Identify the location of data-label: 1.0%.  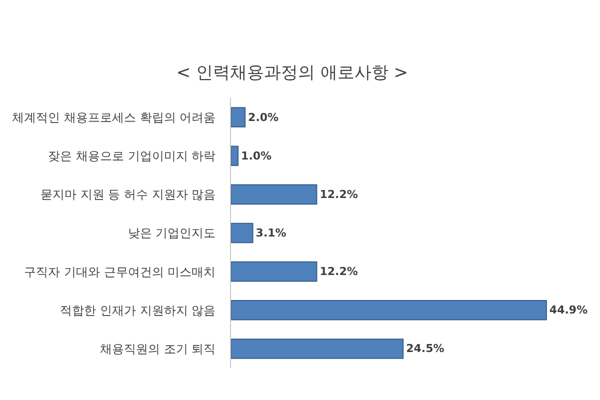
(256, 155).